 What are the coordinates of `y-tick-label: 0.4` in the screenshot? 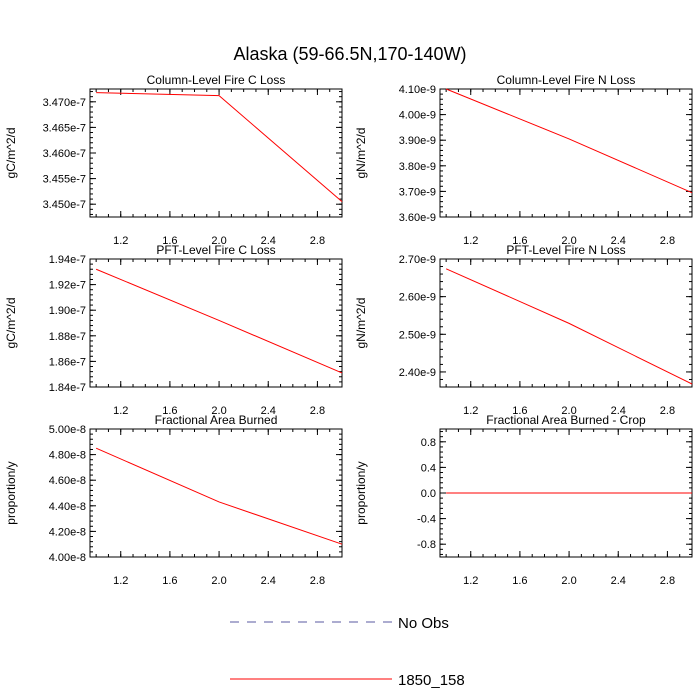 It's located at (428, 468).